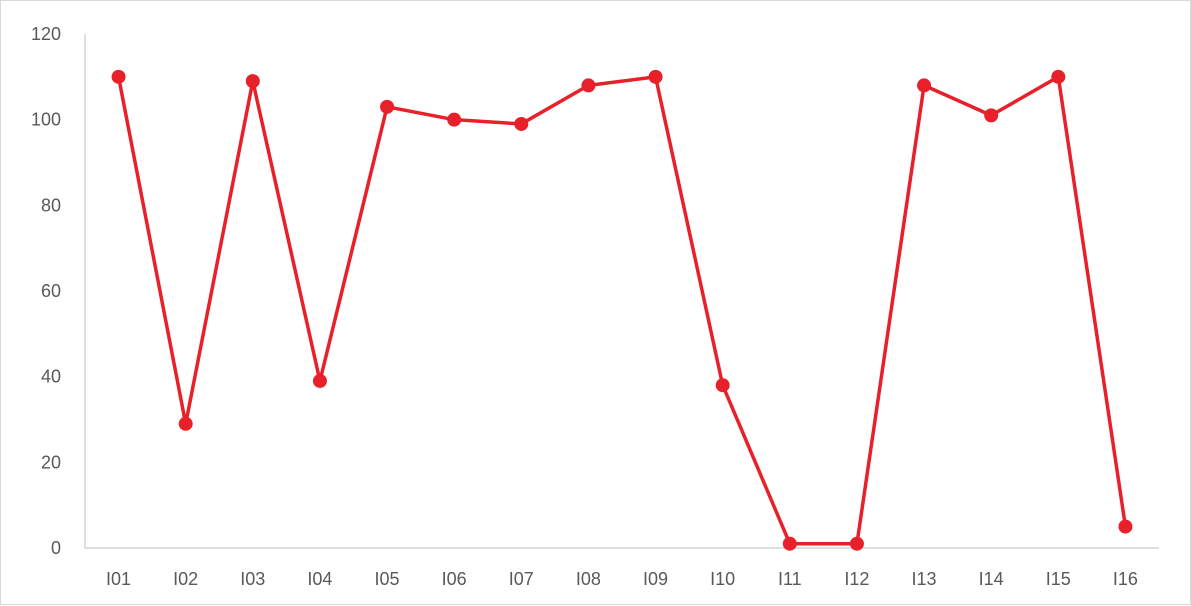 The height and width of the screenshot is (606, 1191). Describe the element at coordinates (722, 579) in the screenshot. I see `x-tick-label: I10` at that location.